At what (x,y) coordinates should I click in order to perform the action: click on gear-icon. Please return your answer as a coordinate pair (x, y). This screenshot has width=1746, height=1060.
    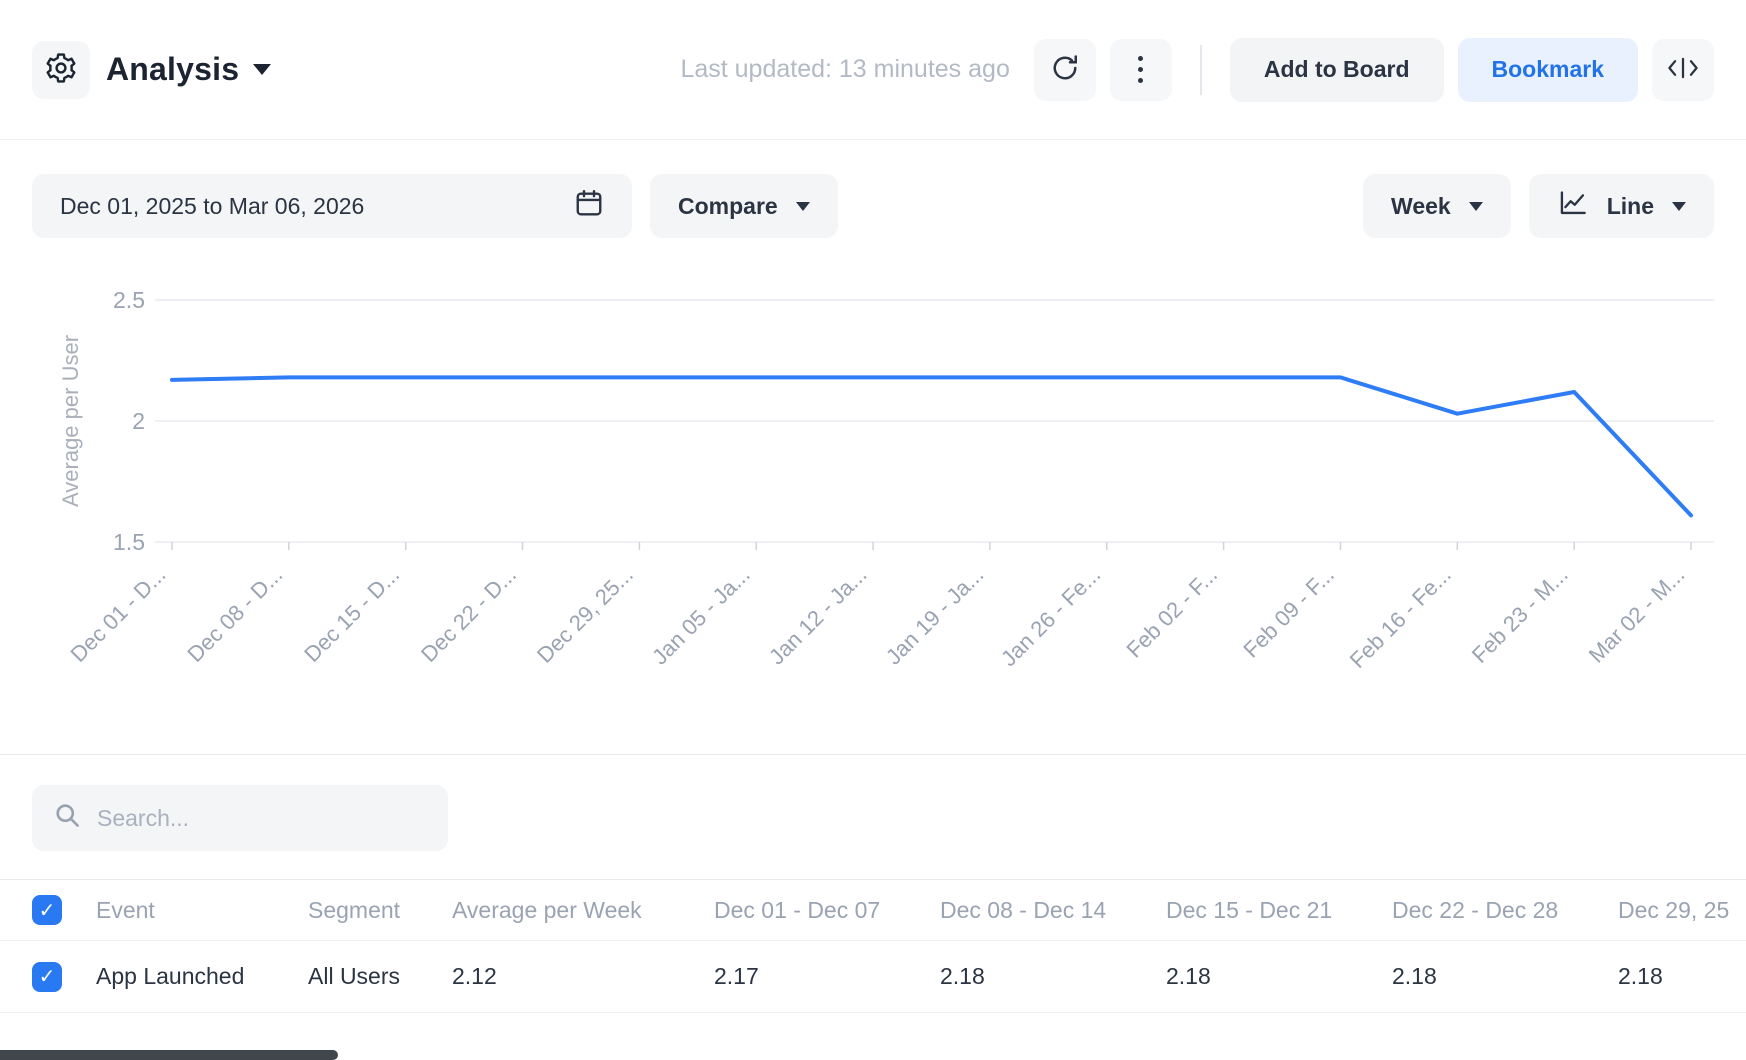
    Looking at the image, I should click on (61, 69).